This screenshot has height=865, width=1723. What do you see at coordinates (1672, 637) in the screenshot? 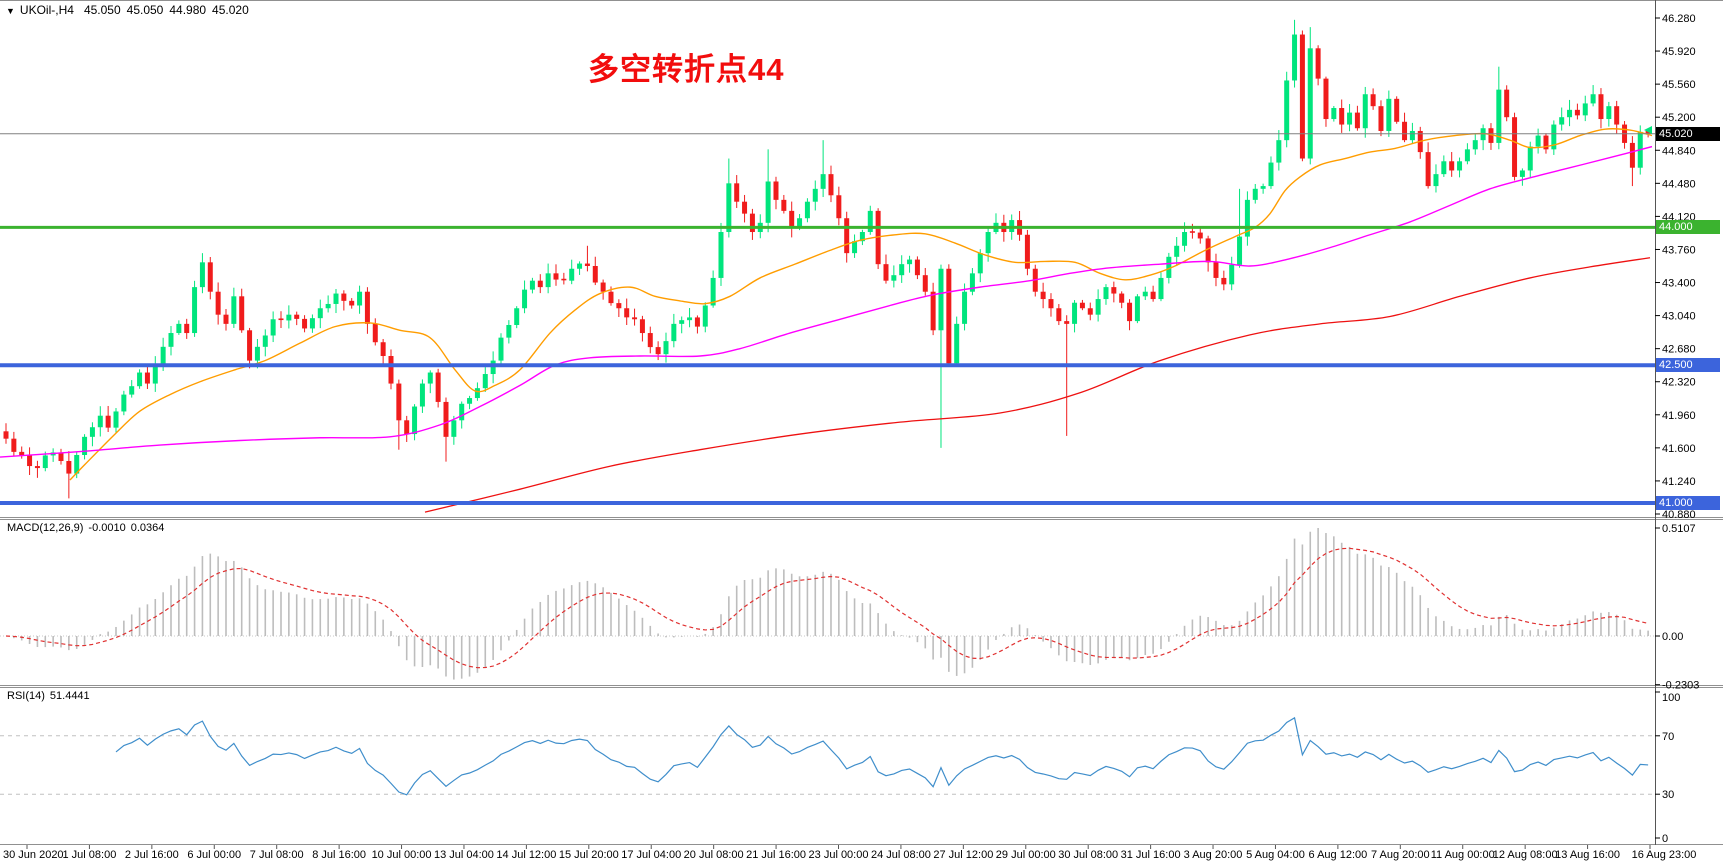
I see `svg-text: 0.00` at bounding box center [1672, 637].